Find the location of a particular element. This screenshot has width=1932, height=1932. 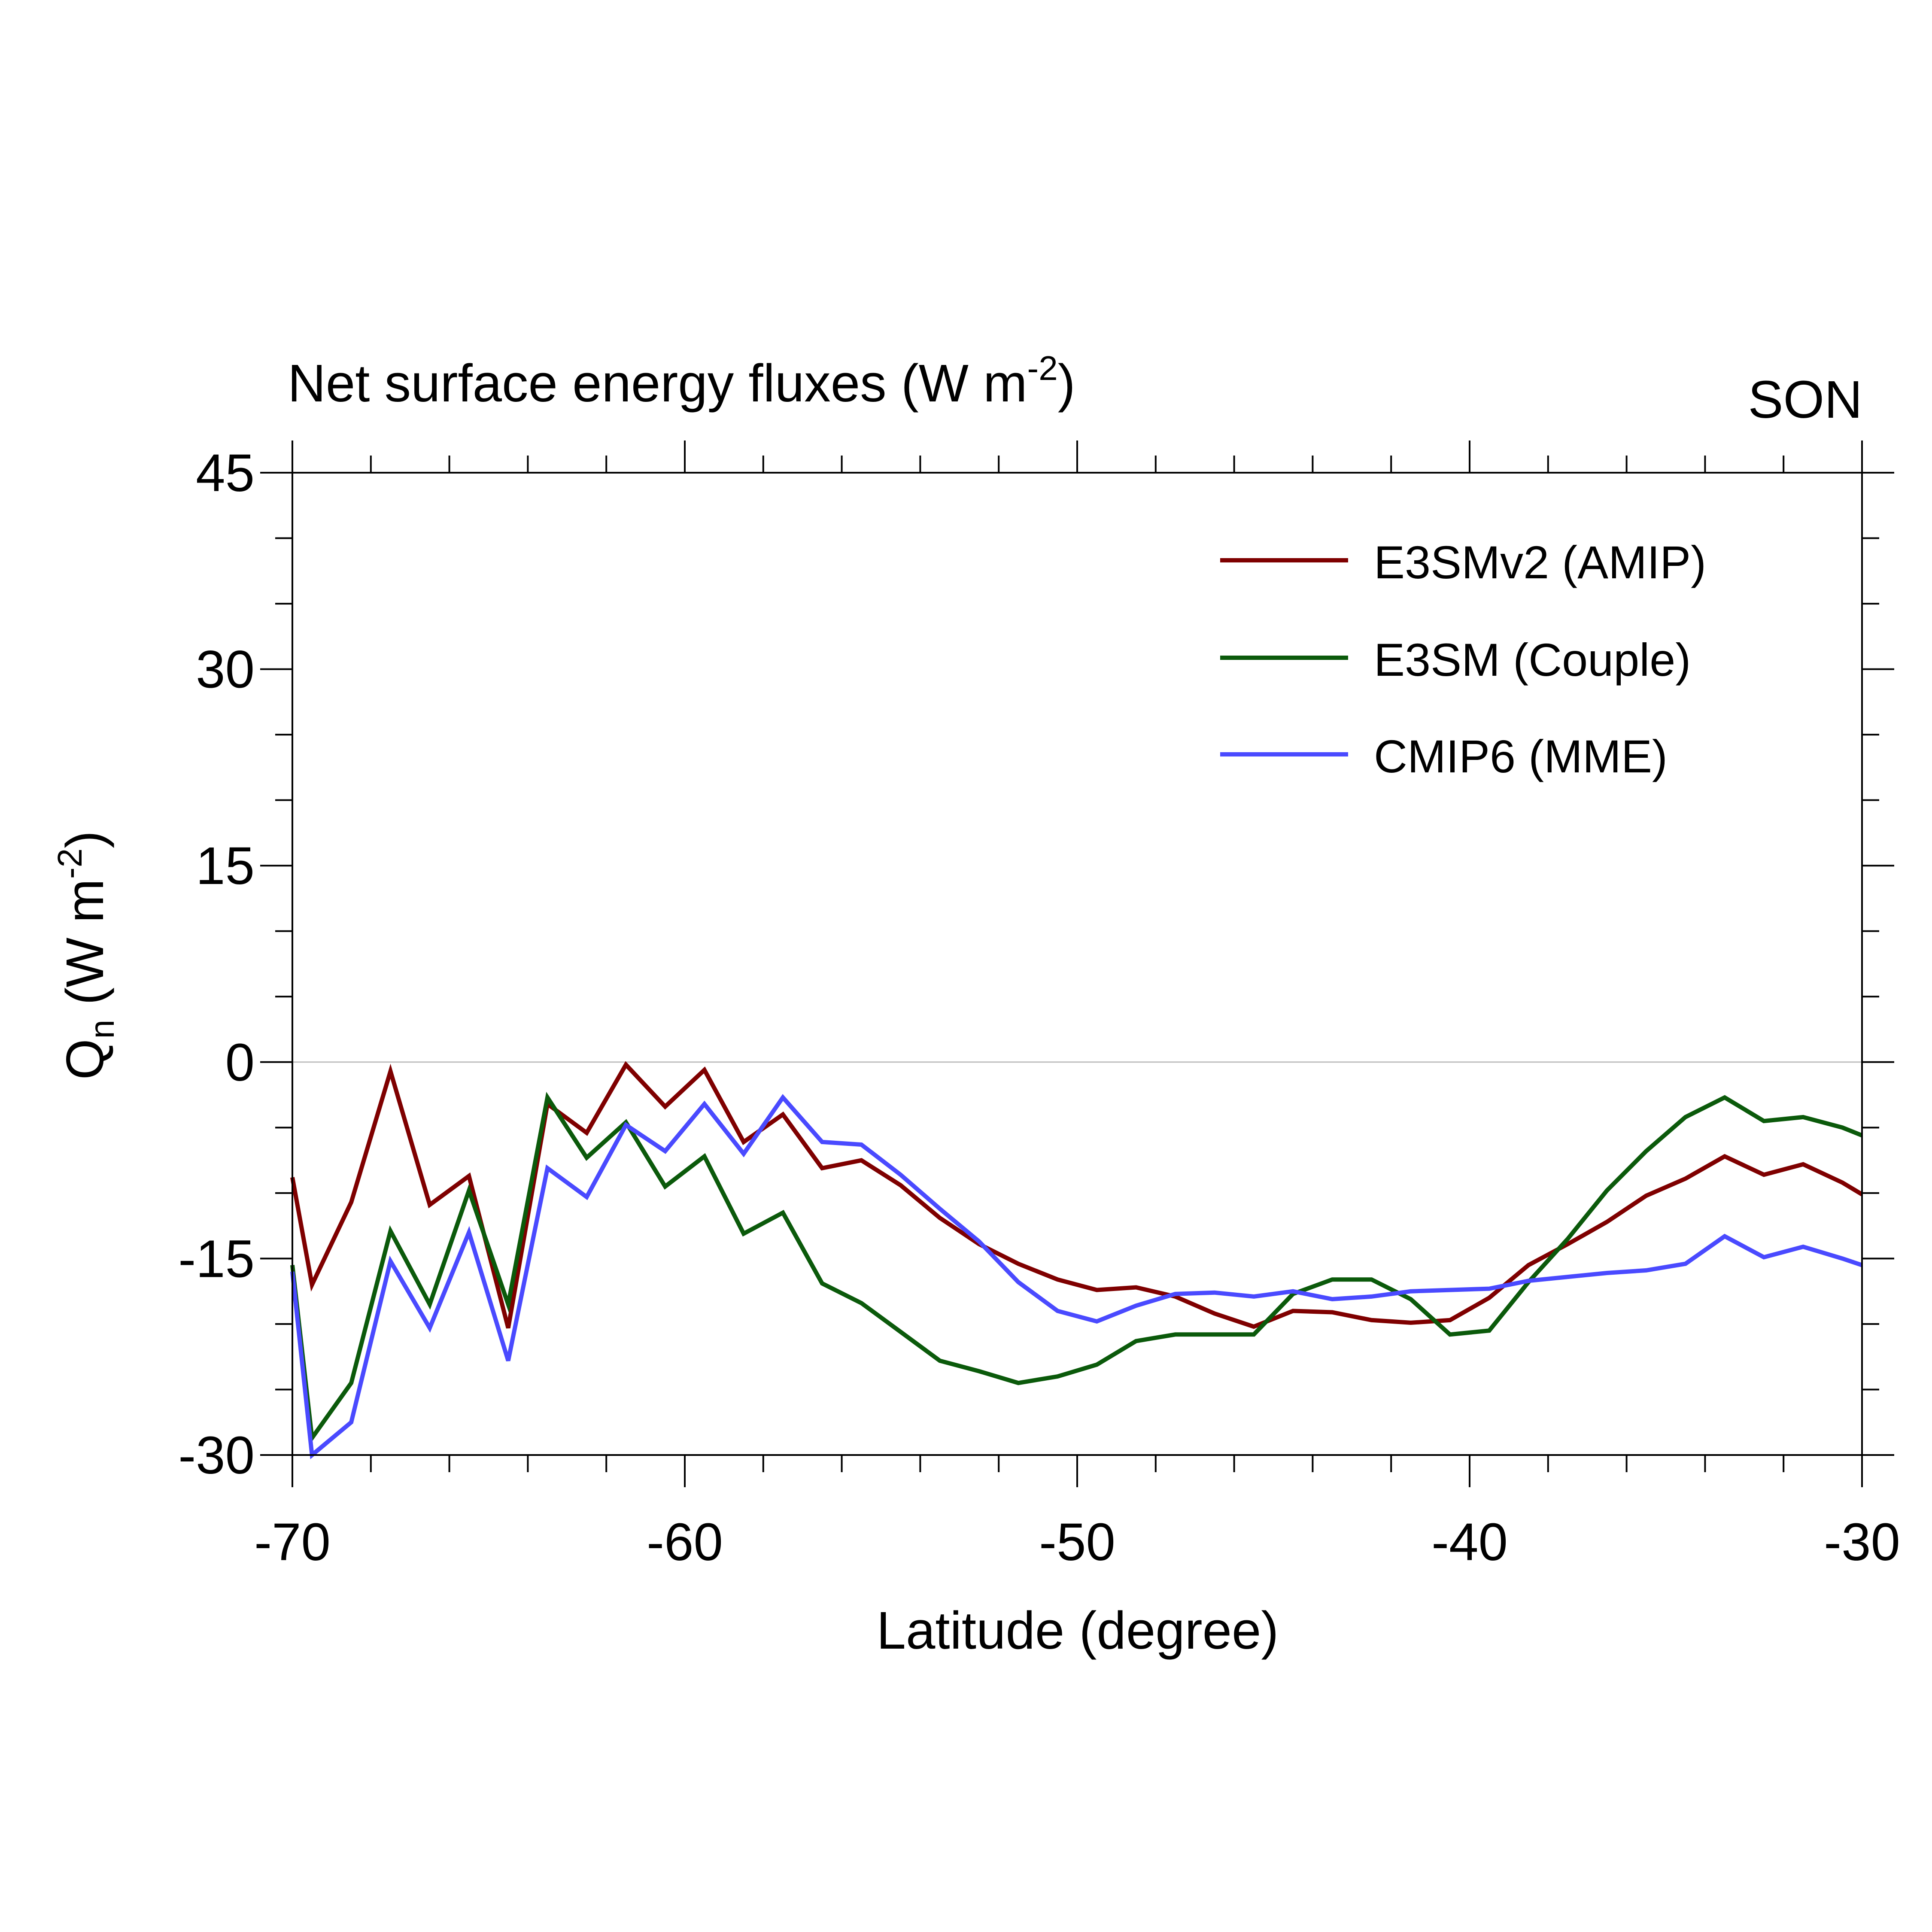

x-tick-label: -40 is located at coordinates (1470, 1543).